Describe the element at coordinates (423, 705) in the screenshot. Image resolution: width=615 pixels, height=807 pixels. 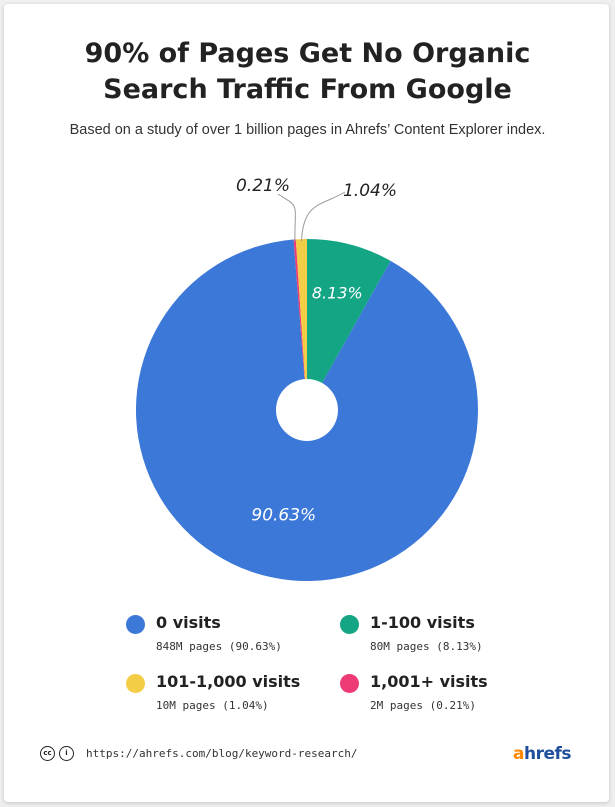
I see `legend-detail: 2M pages (0.21%)` at that location.